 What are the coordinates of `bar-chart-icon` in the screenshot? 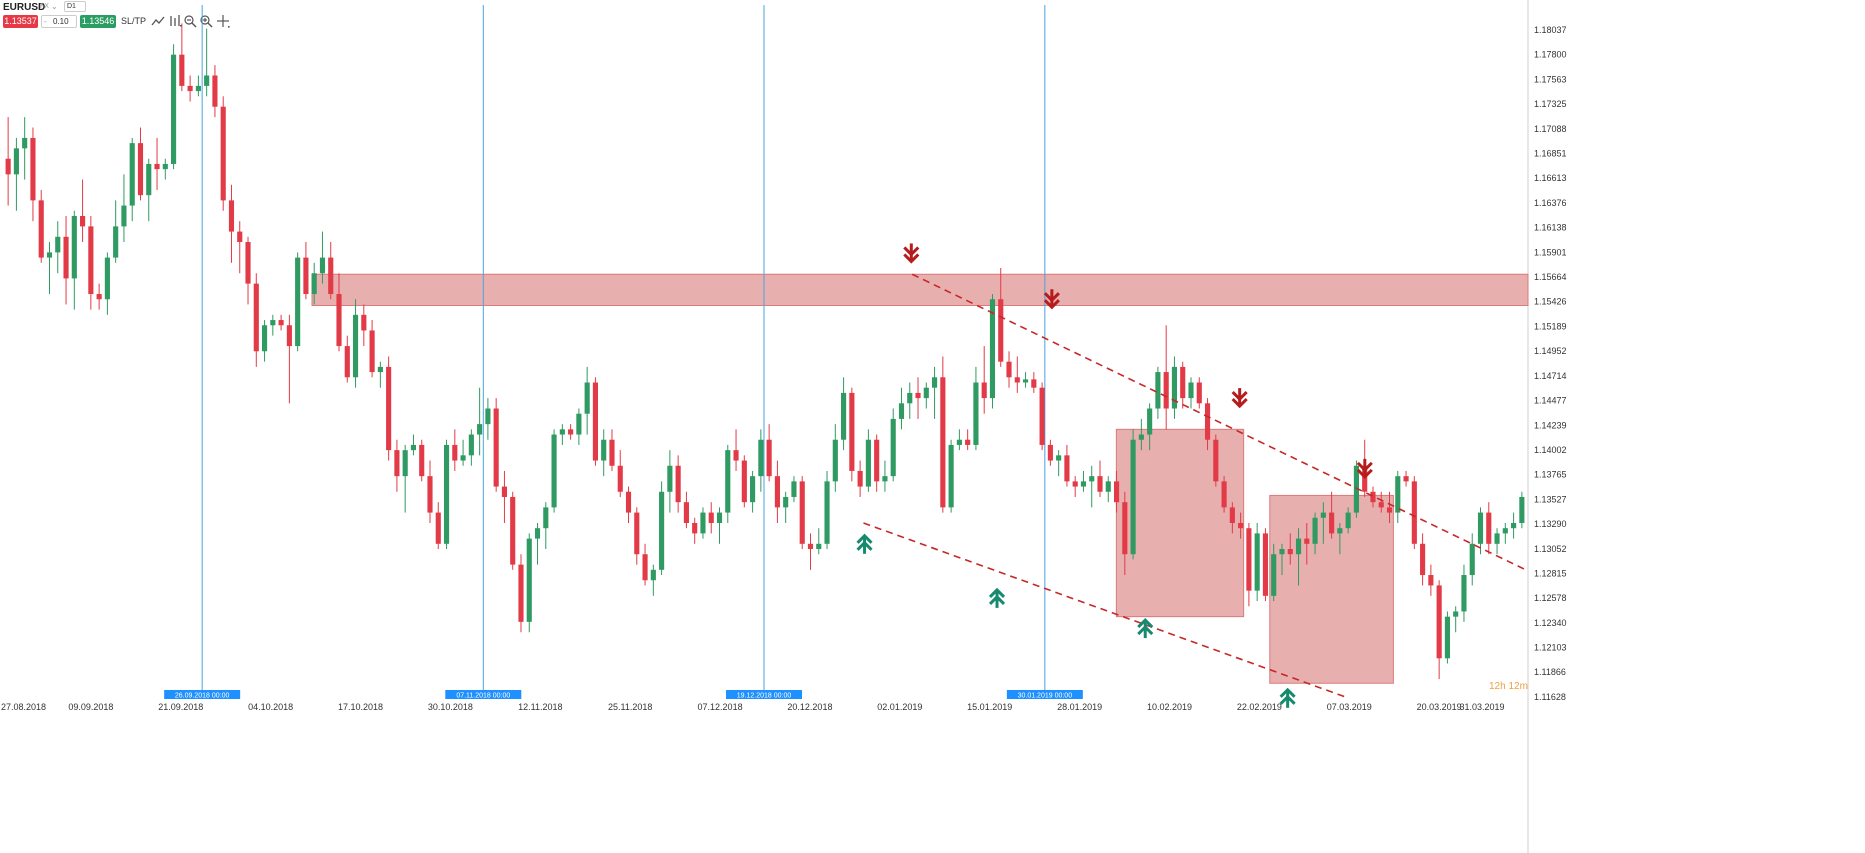 It's located at (175, 21).